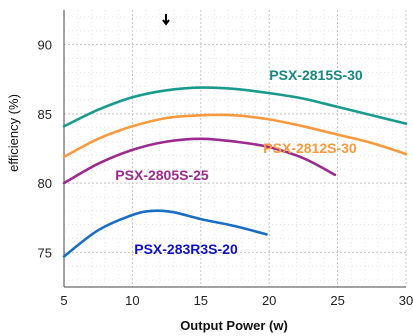  I want to click on x-tick-label: 5, so click(63, 300).